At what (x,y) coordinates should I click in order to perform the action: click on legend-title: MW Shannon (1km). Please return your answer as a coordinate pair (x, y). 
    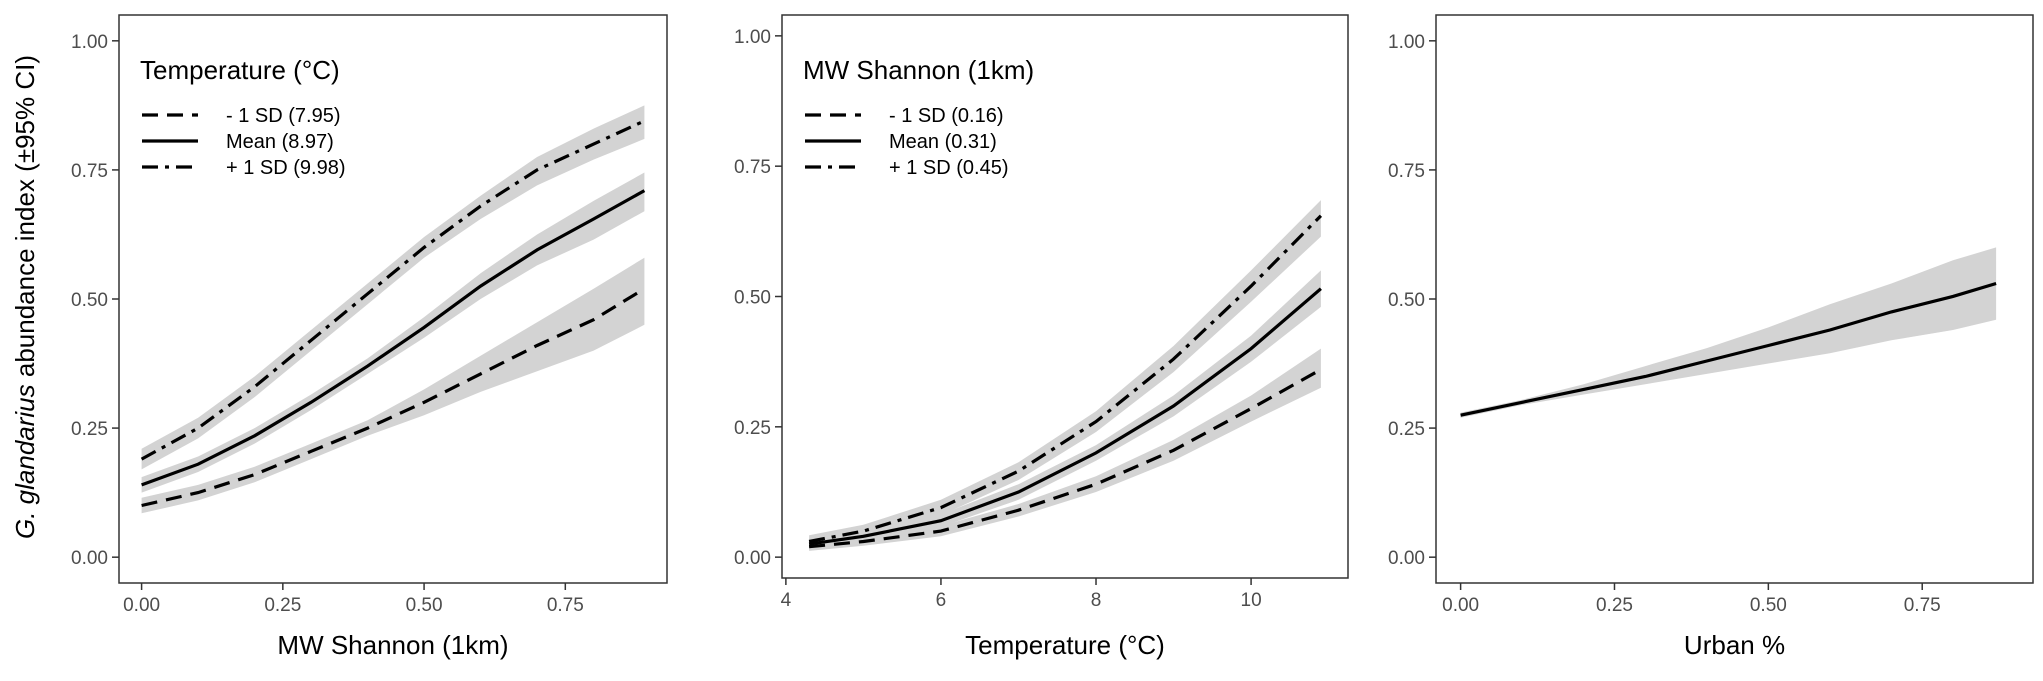
    Looking at the image, I should click on (918, 70).